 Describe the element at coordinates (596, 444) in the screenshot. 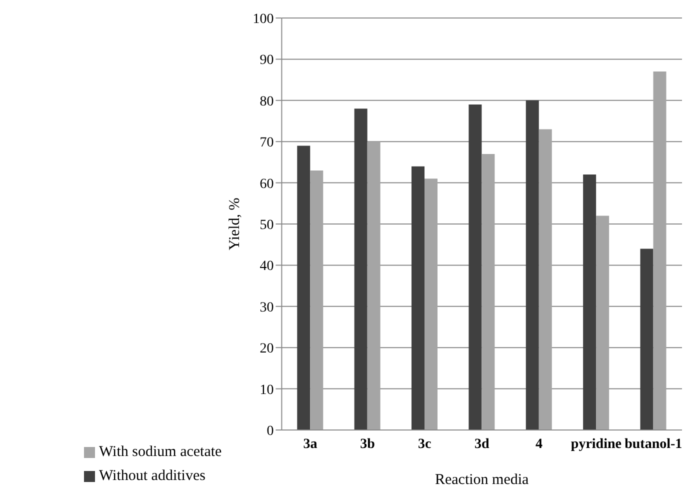

I see `x-tick-label: pyridine` at that location.